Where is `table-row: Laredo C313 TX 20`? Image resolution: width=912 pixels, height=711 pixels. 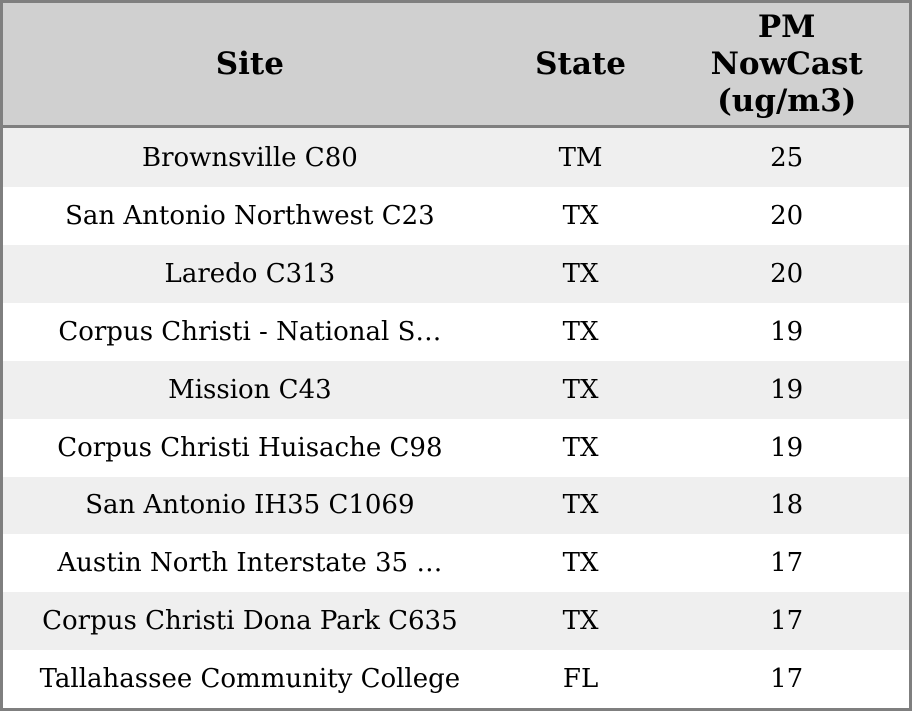
table-row: Laredo C313 TX 20 is located at coordinates (456, 274).